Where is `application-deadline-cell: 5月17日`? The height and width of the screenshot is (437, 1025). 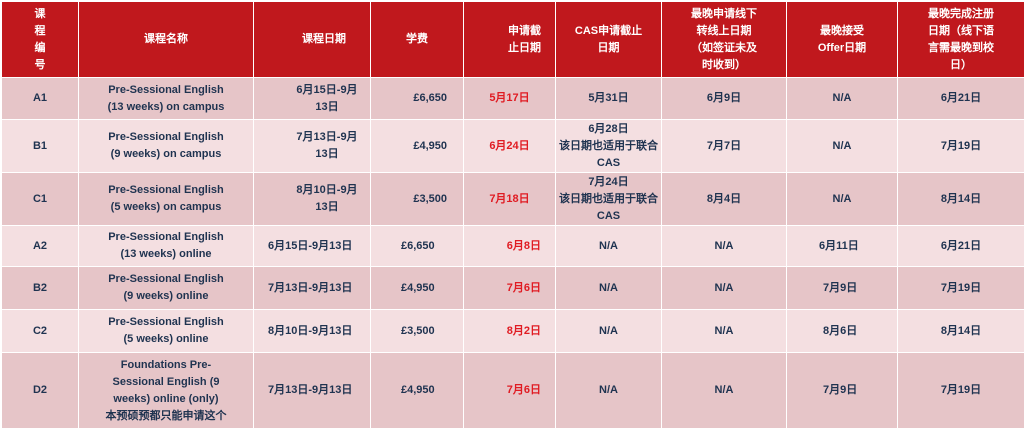 application-deadline-cell: 5月17日 is located at coordinates (509, 98).